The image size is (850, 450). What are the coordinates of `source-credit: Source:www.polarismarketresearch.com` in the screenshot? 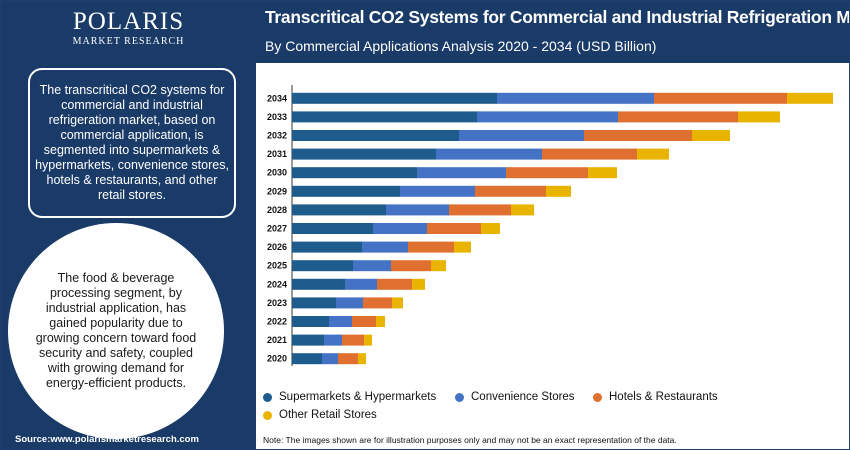 It's located at (107, 439).